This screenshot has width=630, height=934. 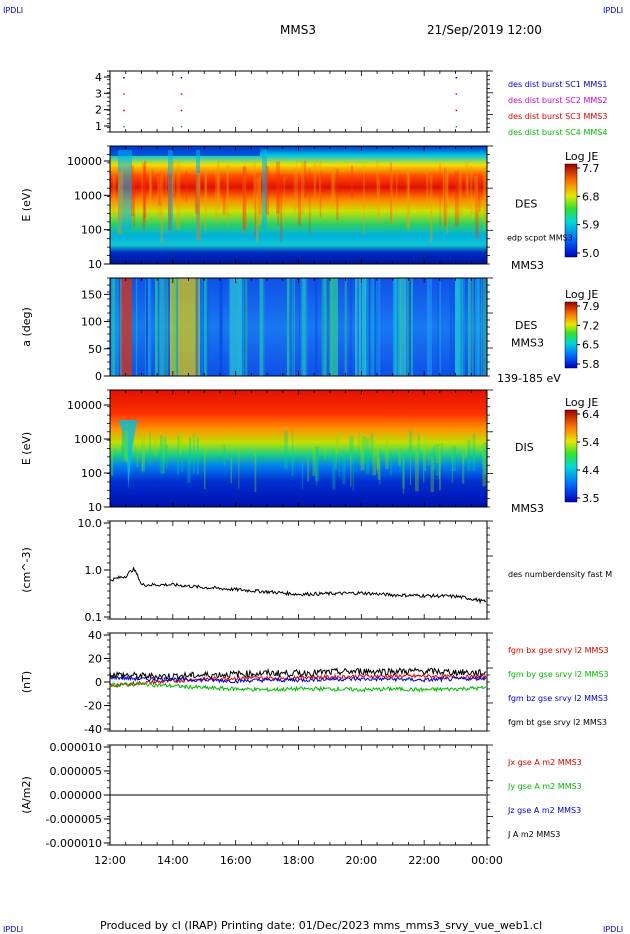 What do you see at coordinates (13, 10) in the screenshot?
I see `corner-label-tl: IPDLI` at bounding box center [13, 10].